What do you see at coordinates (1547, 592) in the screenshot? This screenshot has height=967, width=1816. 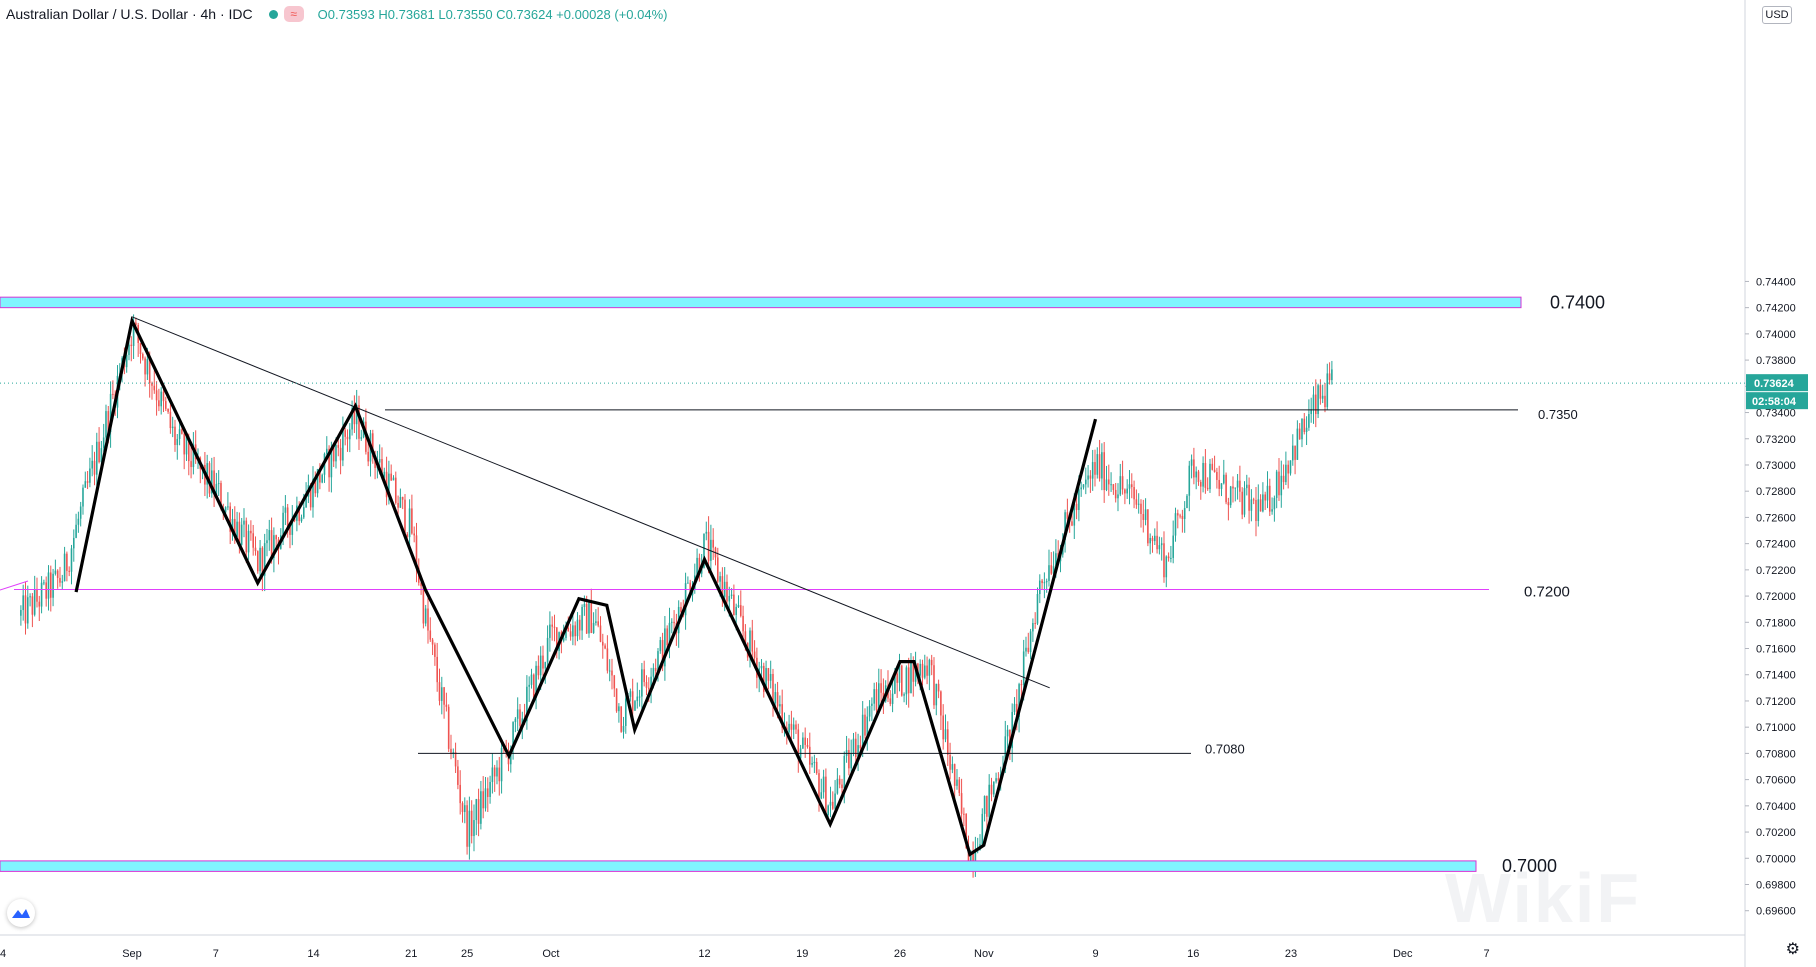 I see `level-label-0.7200: 0.7200` at bounding box center [1547, 592].